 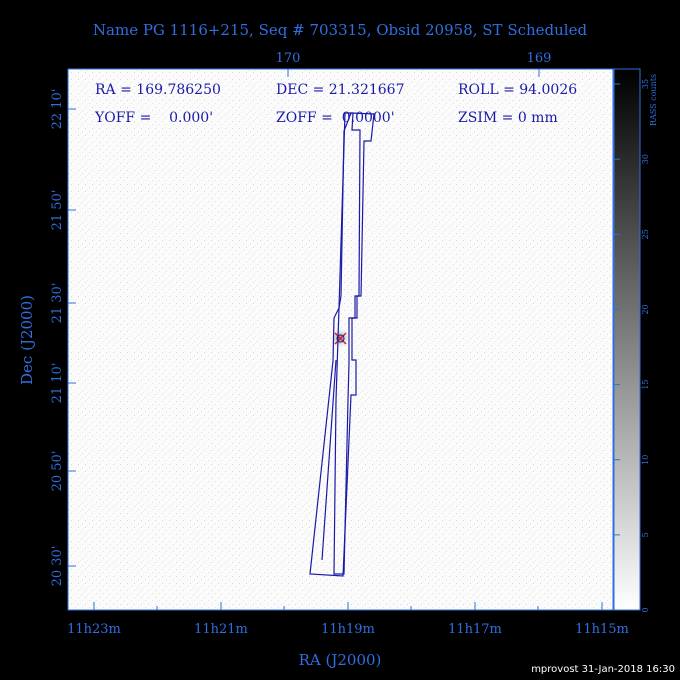 What do you see at coordinates (221, 629) in the screenshot?
I see `x-tick-label: 11h21m` at bounding box center [221, 629].